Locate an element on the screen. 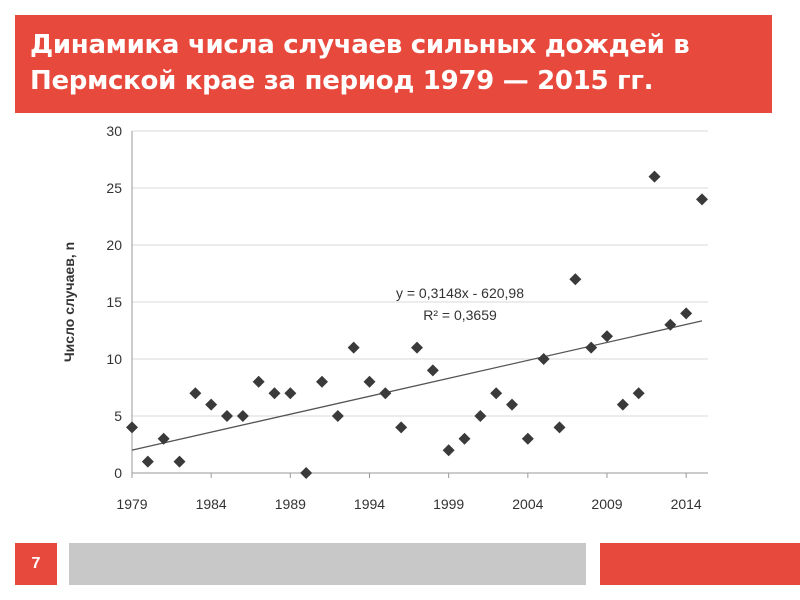 The image size is (800, 600). footer-bar-gray is located at coordinates (327, 564).